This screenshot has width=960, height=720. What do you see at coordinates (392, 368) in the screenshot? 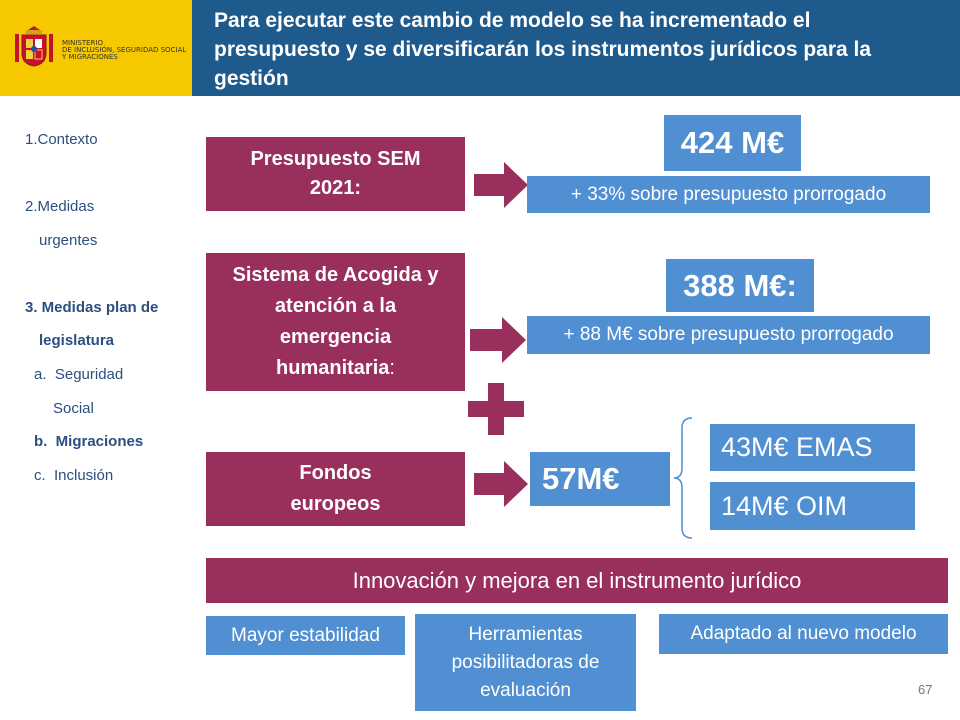
I see `acogida-label-suffix: :` at bounding box center [392, 368].